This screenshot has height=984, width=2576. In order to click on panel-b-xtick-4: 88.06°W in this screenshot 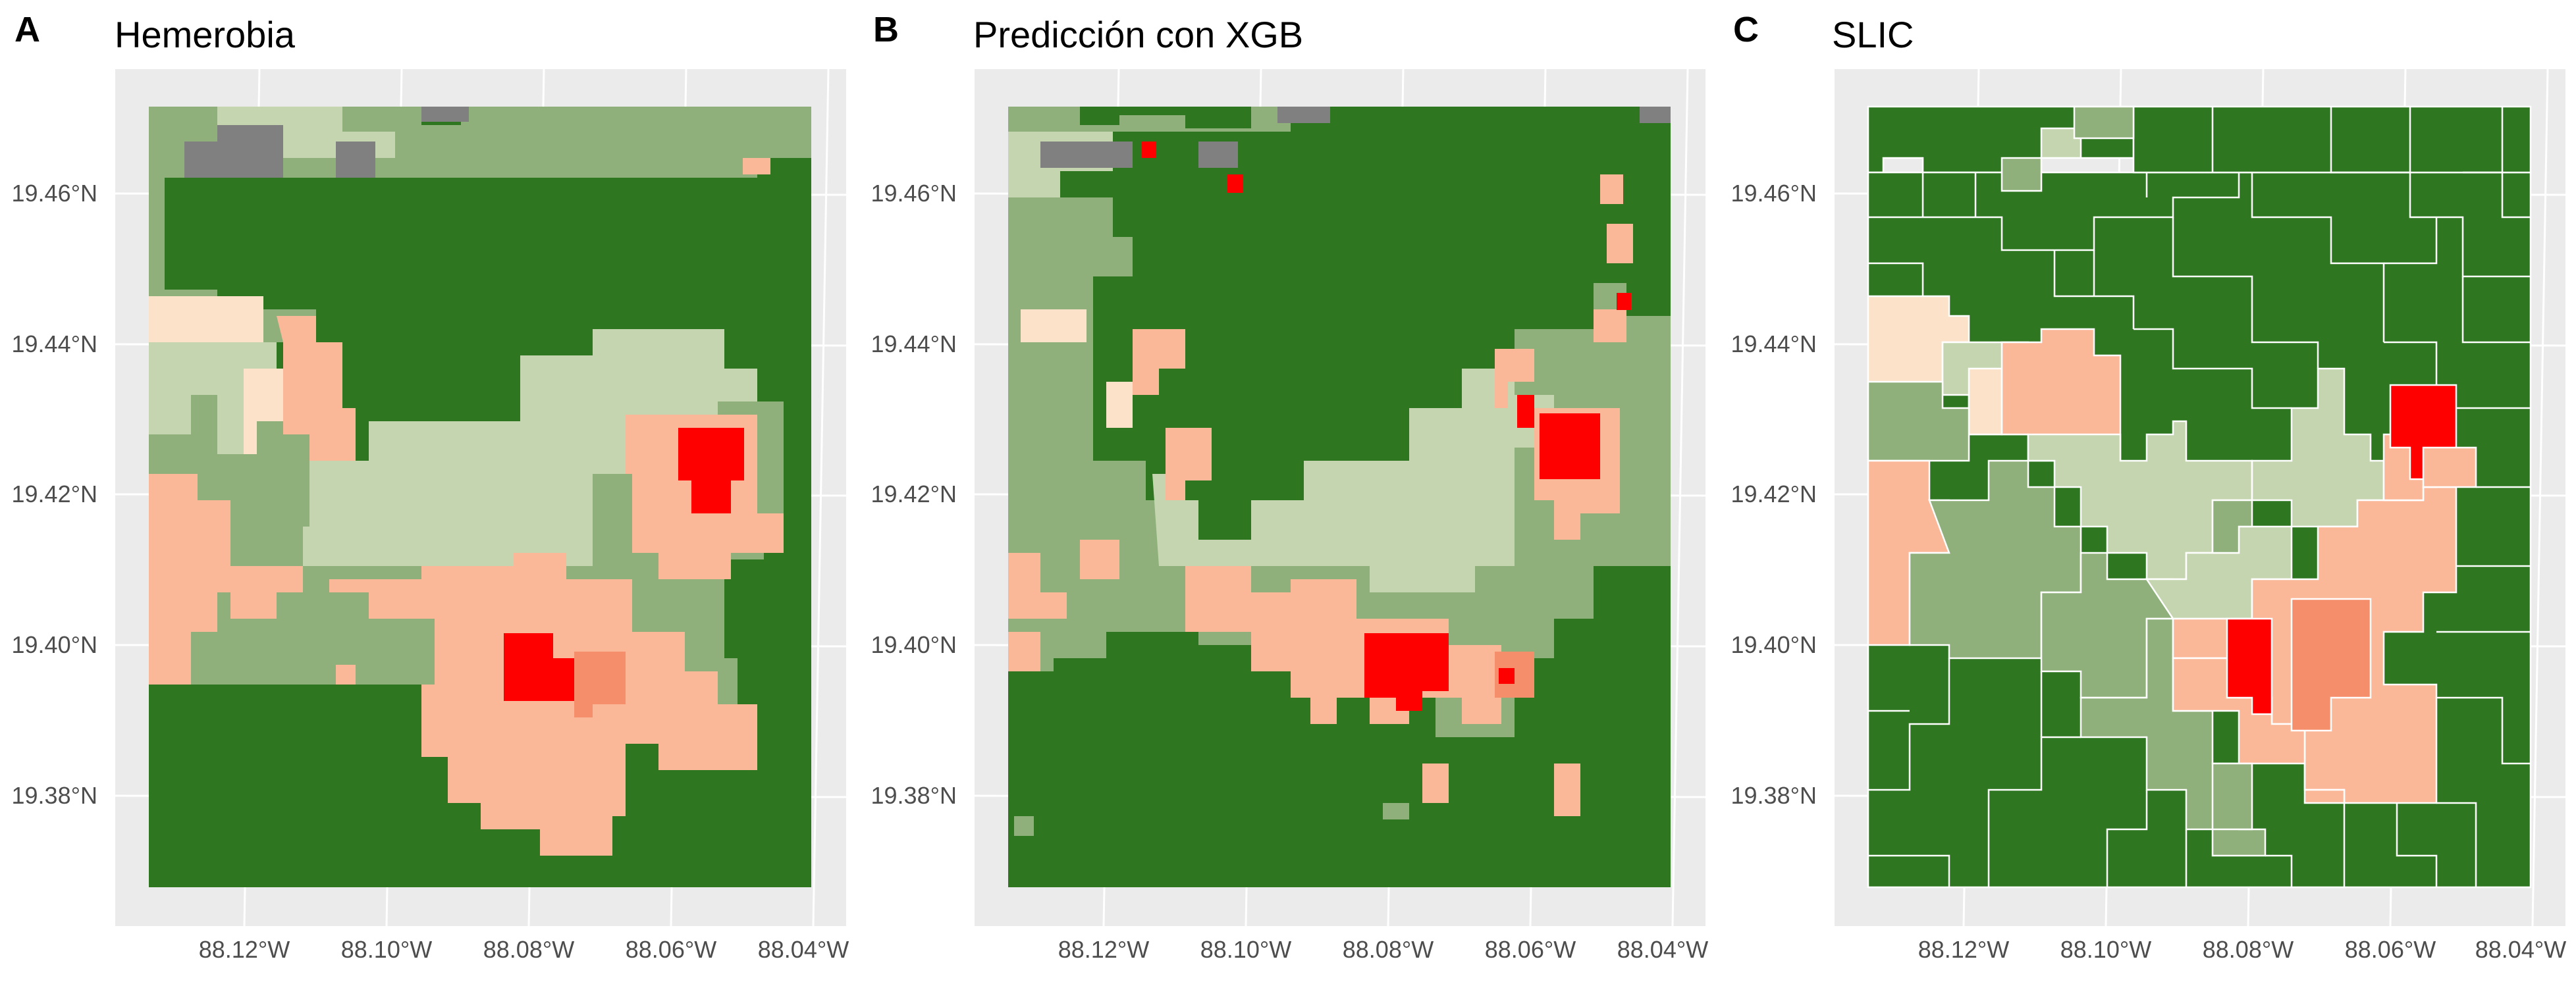, I will do `click(1531, 949)`.